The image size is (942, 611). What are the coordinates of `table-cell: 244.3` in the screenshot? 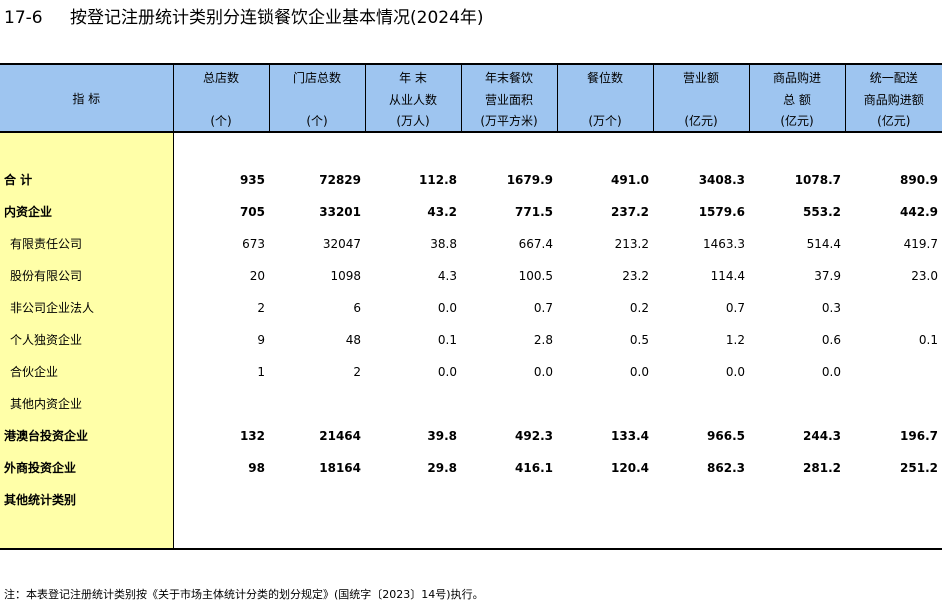 It's located at (822, 436).